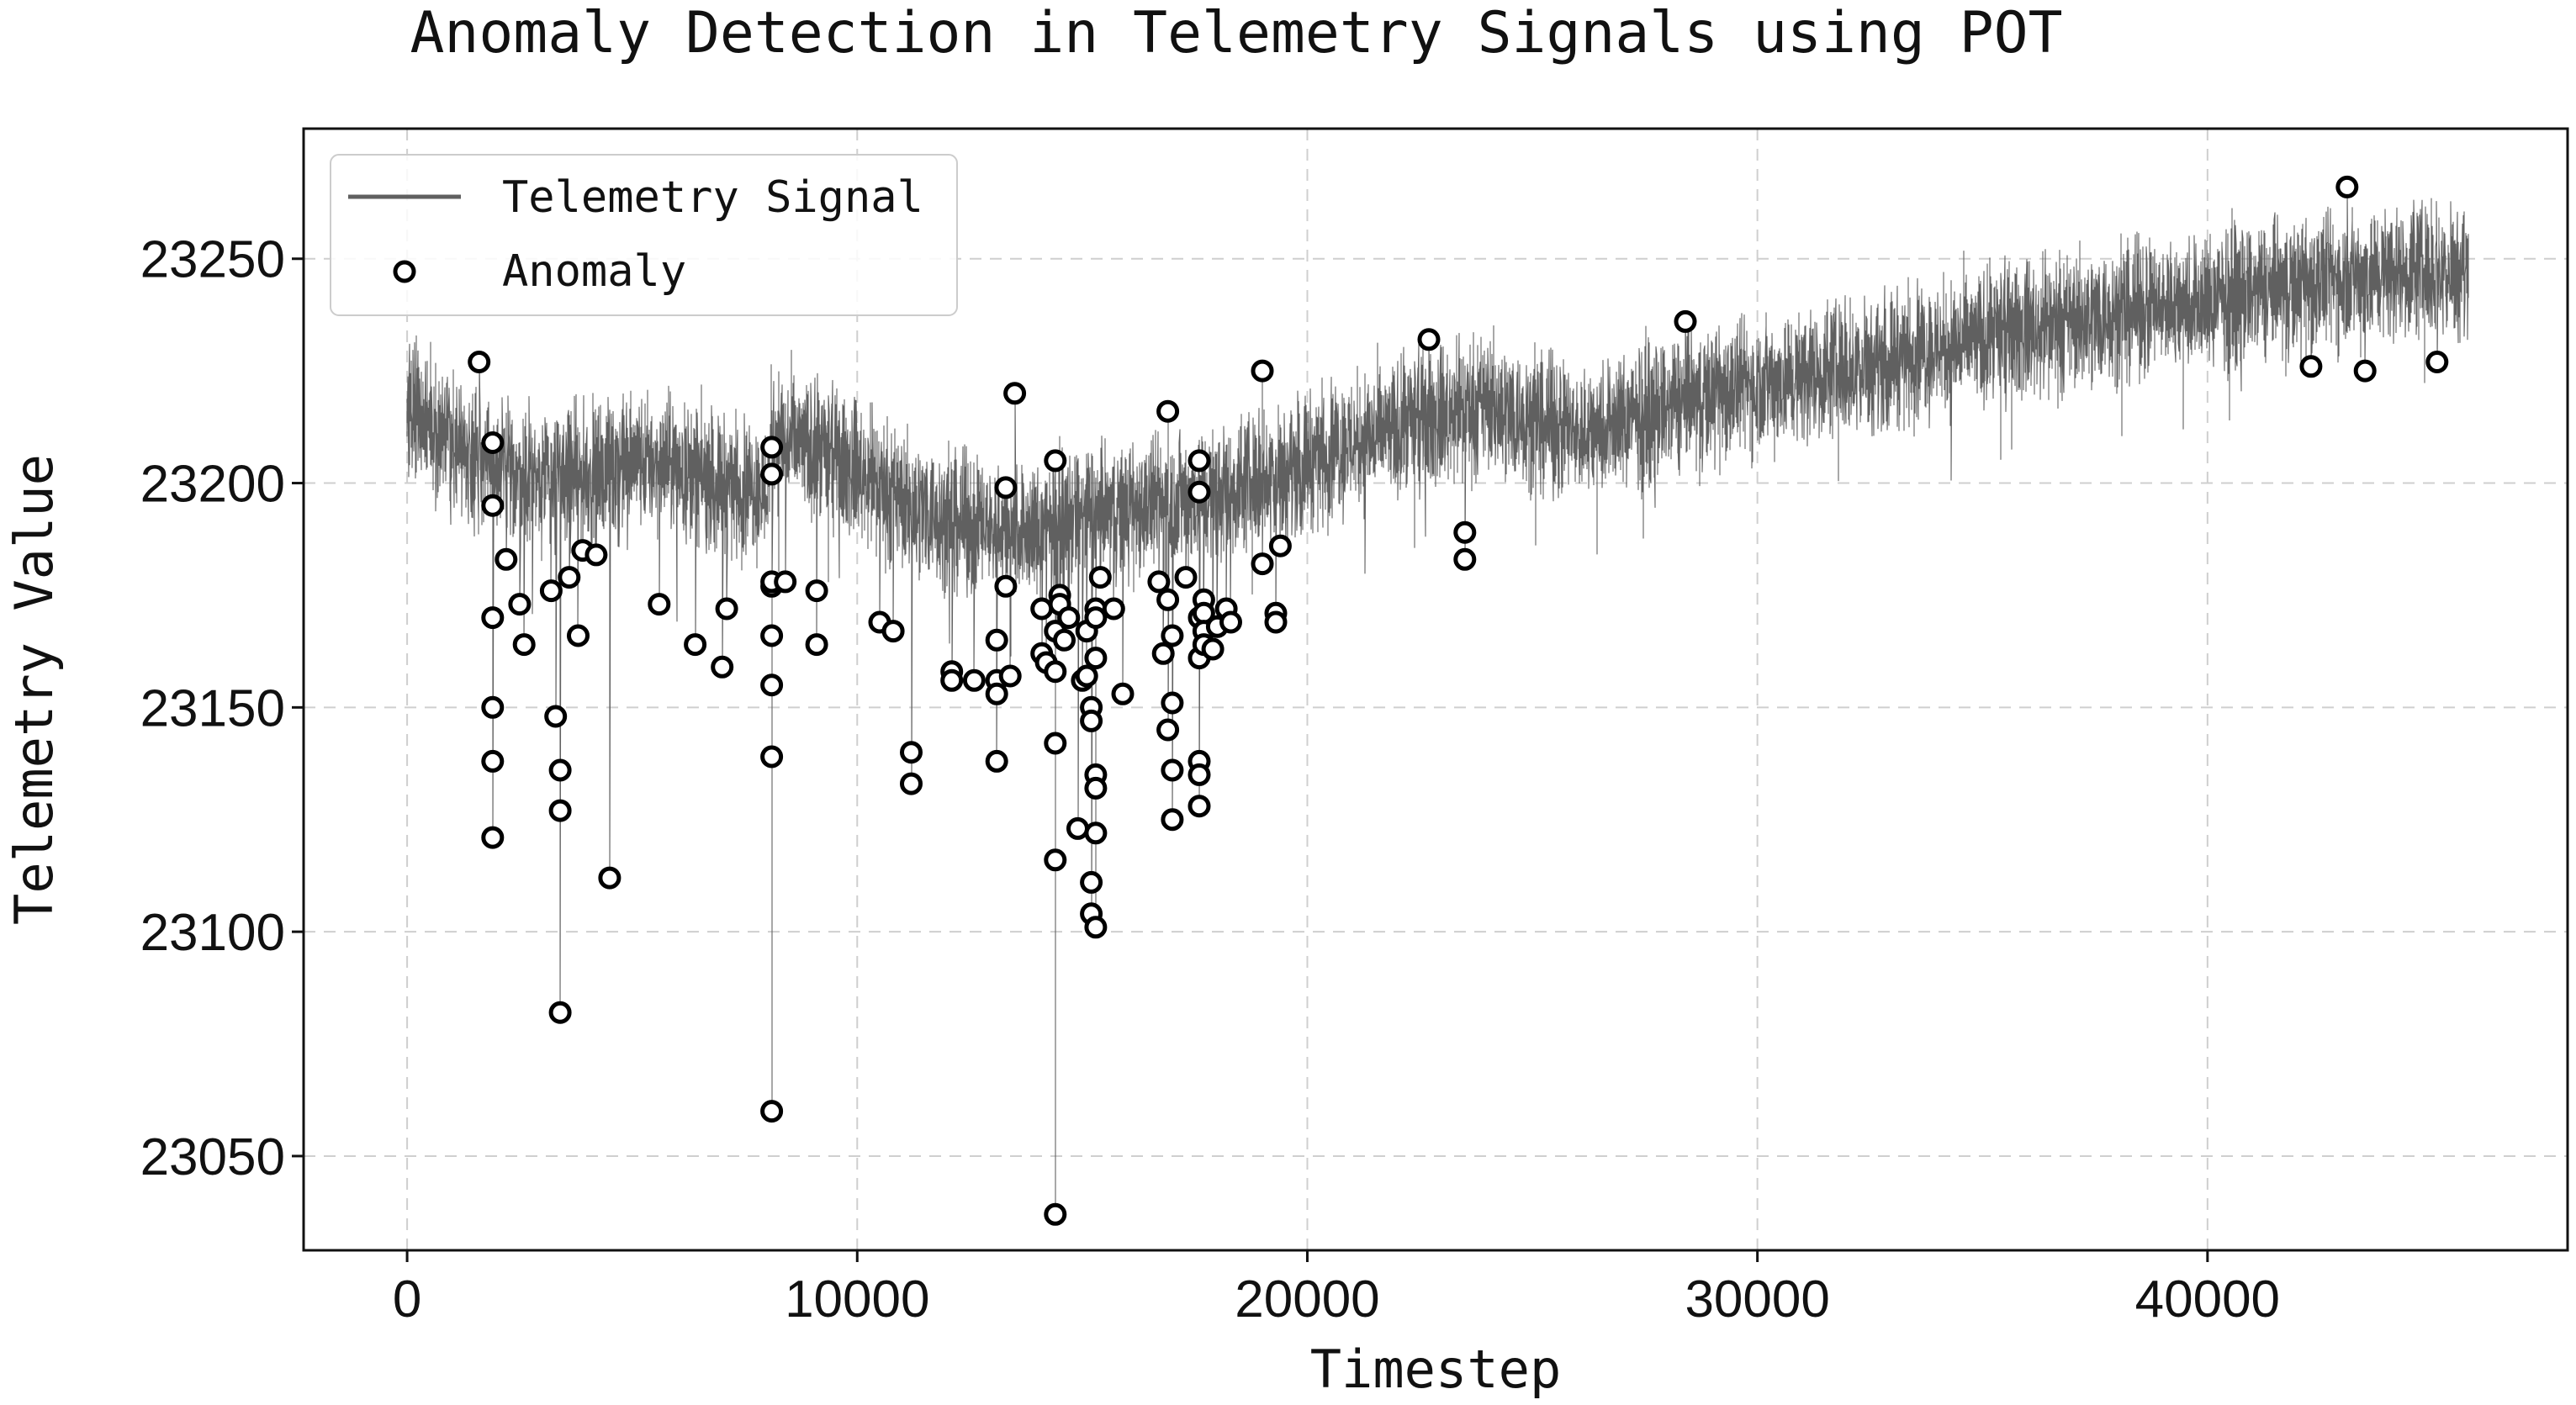  Describe the element at coordinates (712, 198) in the screenshot. I see `legend-signal-label: Telemetry Signal` at that location.